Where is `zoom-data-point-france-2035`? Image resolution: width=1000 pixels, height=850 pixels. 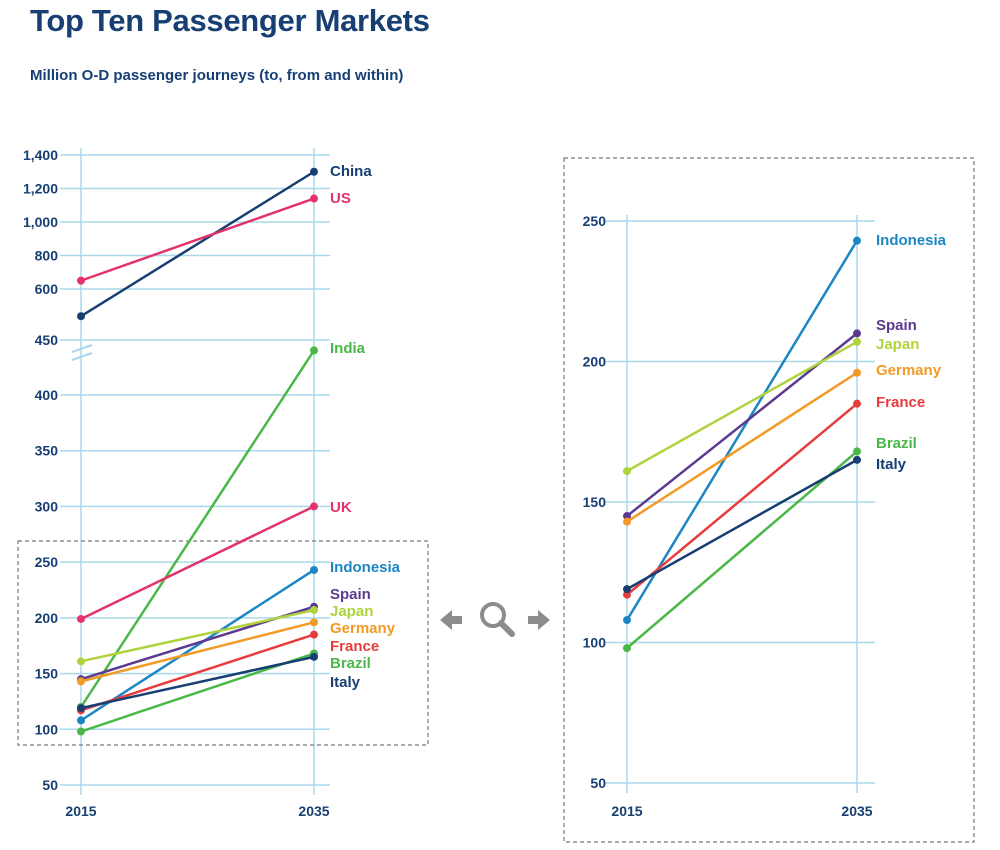 zoom-data-point-france-2035 is located at coordinates (857, 403).